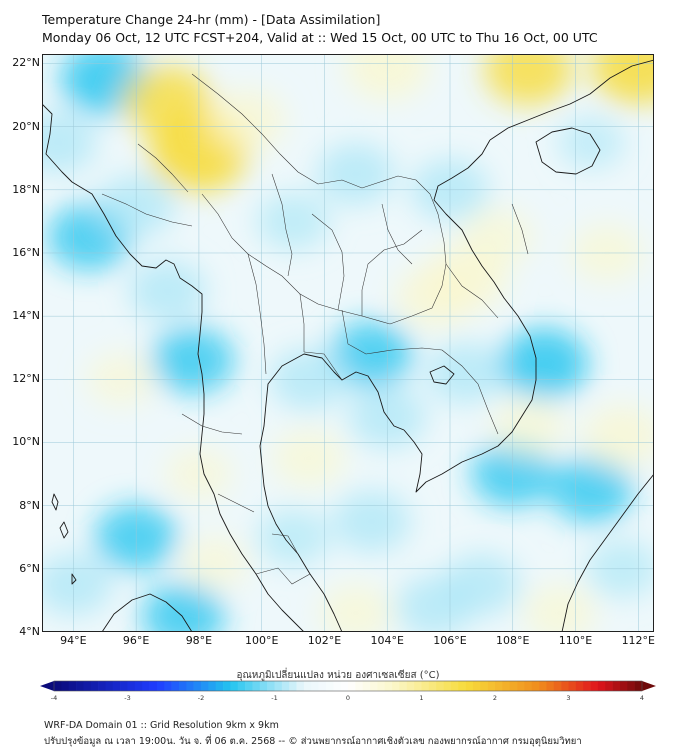  Describe the element at coordinates (450, 640) in the screenshot. I see `longitude-label: 106°E` at that location.